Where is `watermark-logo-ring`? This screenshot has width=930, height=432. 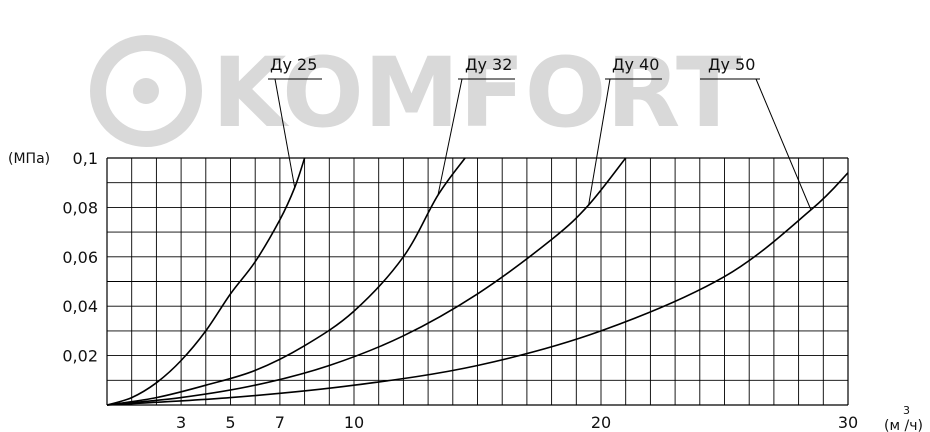
watermark-logo-ring is located at coordinates (146, 91).